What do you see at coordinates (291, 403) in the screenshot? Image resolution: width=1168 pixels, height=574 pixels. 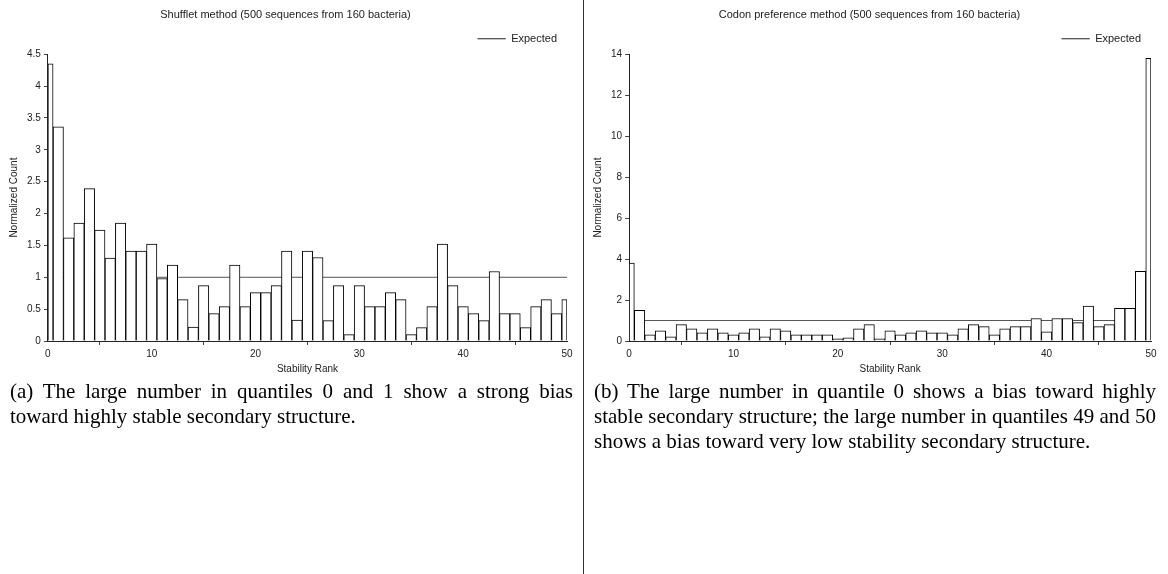 I see `text: (a) The large number in quantiles 0 and 1 show a strong bias toward highly stable secondary structure.` at bounding box center [291, 403].